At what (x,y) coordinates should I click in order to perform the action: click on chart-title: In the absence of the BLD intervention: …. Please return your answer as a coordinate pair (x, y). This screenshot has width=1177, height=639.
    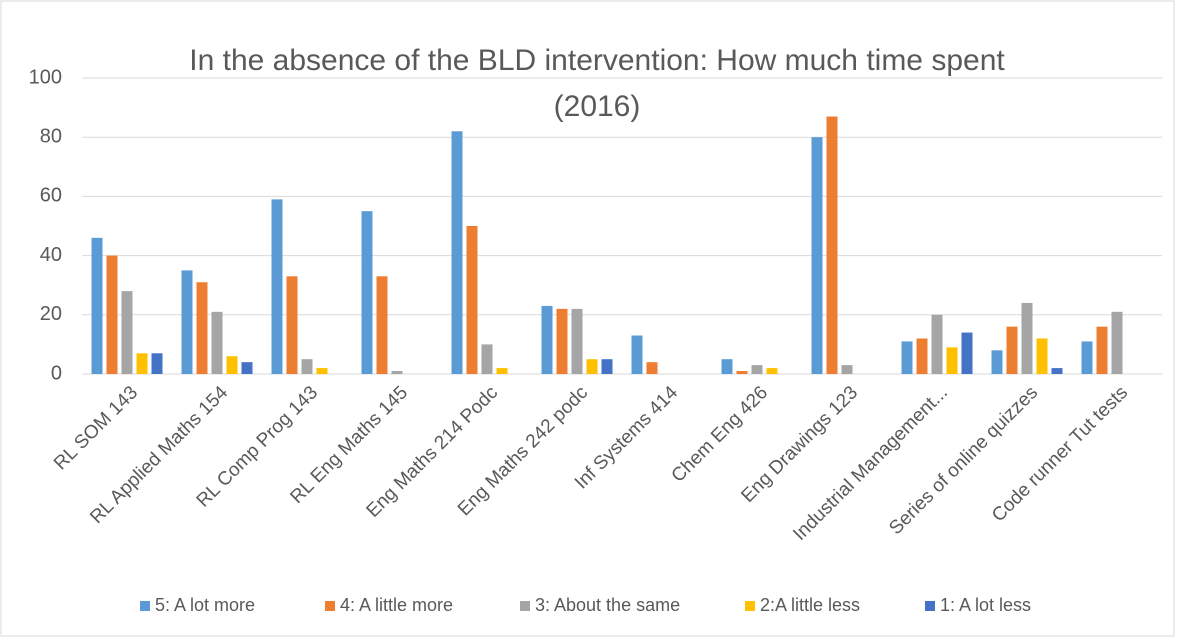
    Looking at the image, I should click on (597, 83).